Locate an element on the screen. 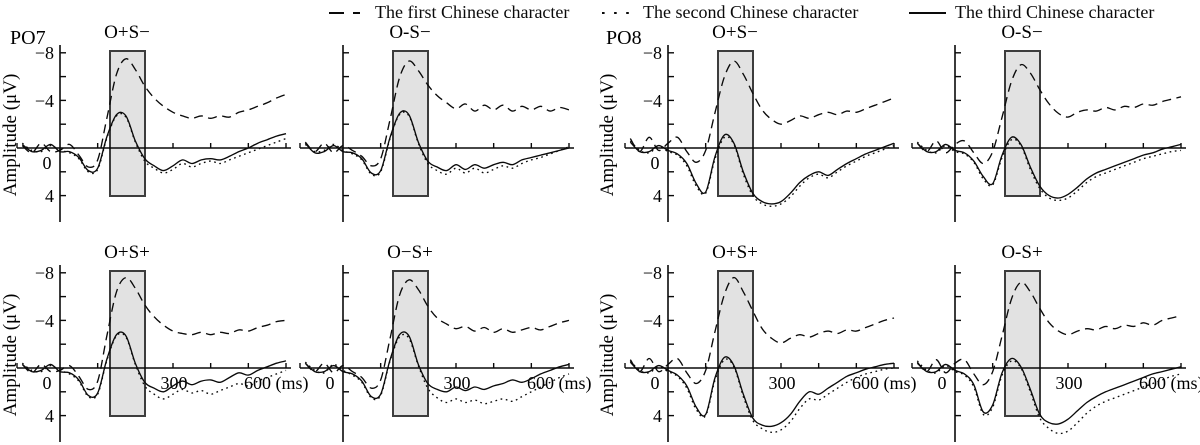  dotted-line-icon is located at coordinates (618, 12).